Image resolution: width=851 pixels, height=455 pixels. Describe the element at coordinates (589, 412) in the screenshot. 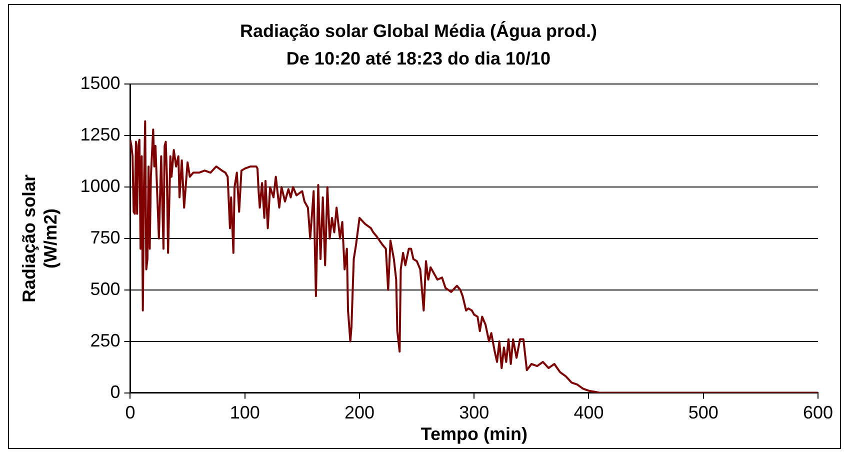

I see `x-tick-label: 400` at that location.